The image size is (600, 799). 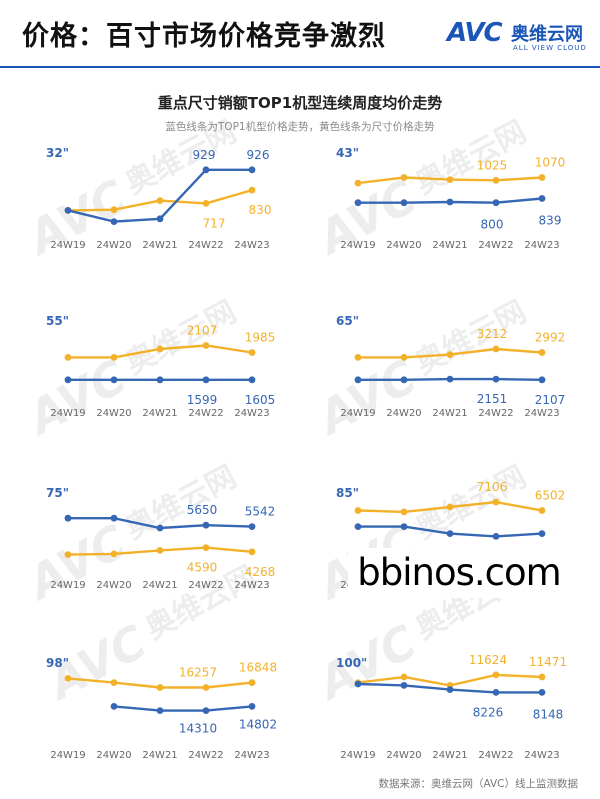 I want to click on blue-series-line, so click(x=183, y=708).